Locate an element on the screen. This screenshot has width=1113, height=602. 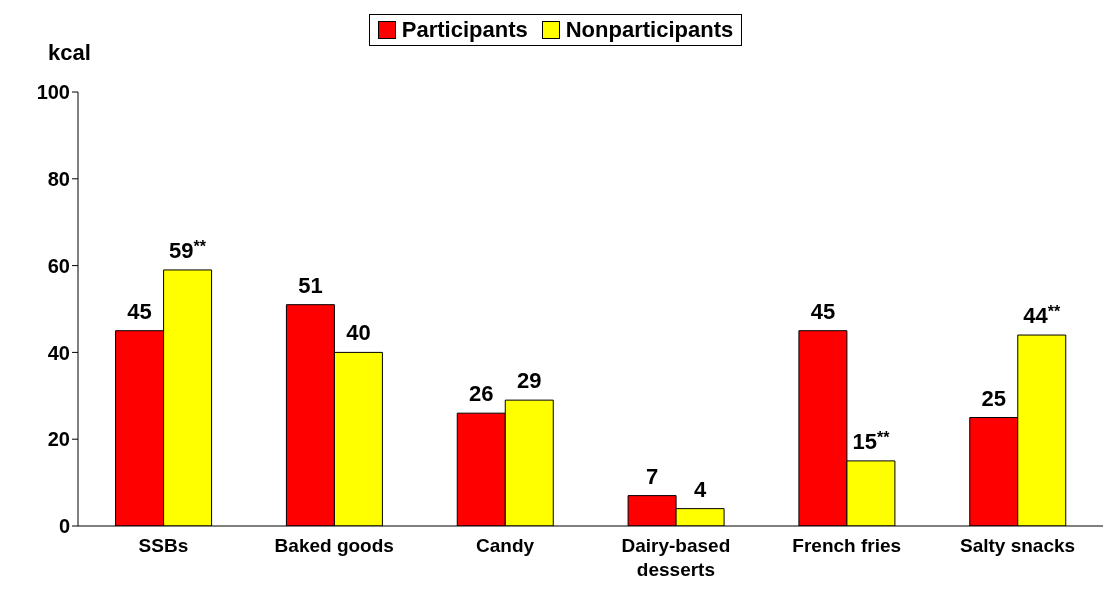
data-label: 7 is located at coordinates (652, 476).